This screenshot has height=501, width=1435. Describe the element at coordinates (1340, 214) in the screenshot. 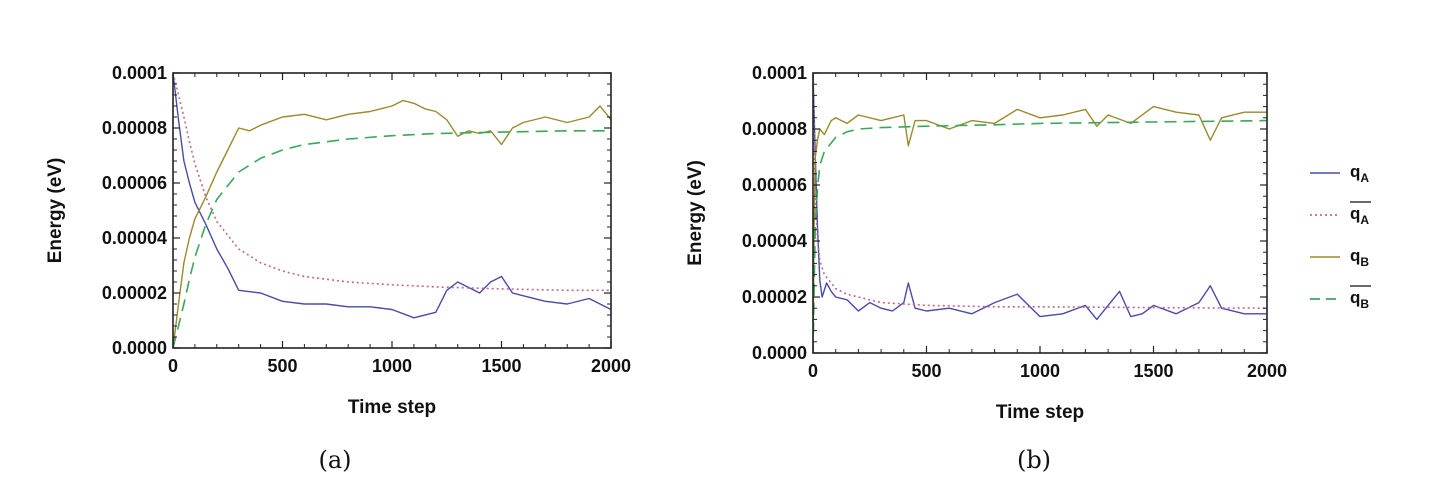

I see `legend-item-qA-mean: qA` at that location.